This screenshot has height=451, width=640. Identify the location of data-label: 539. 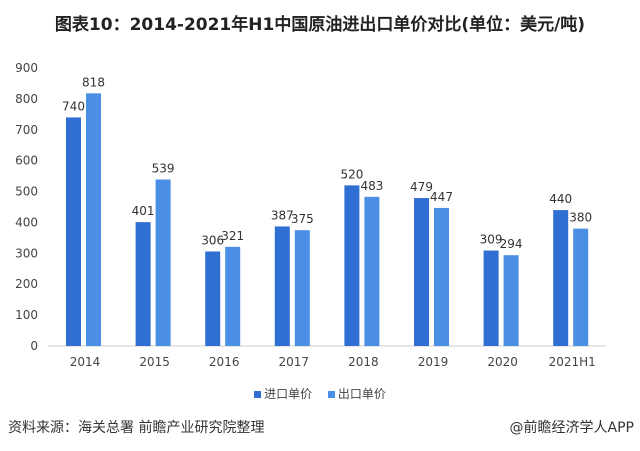
(163, 169).